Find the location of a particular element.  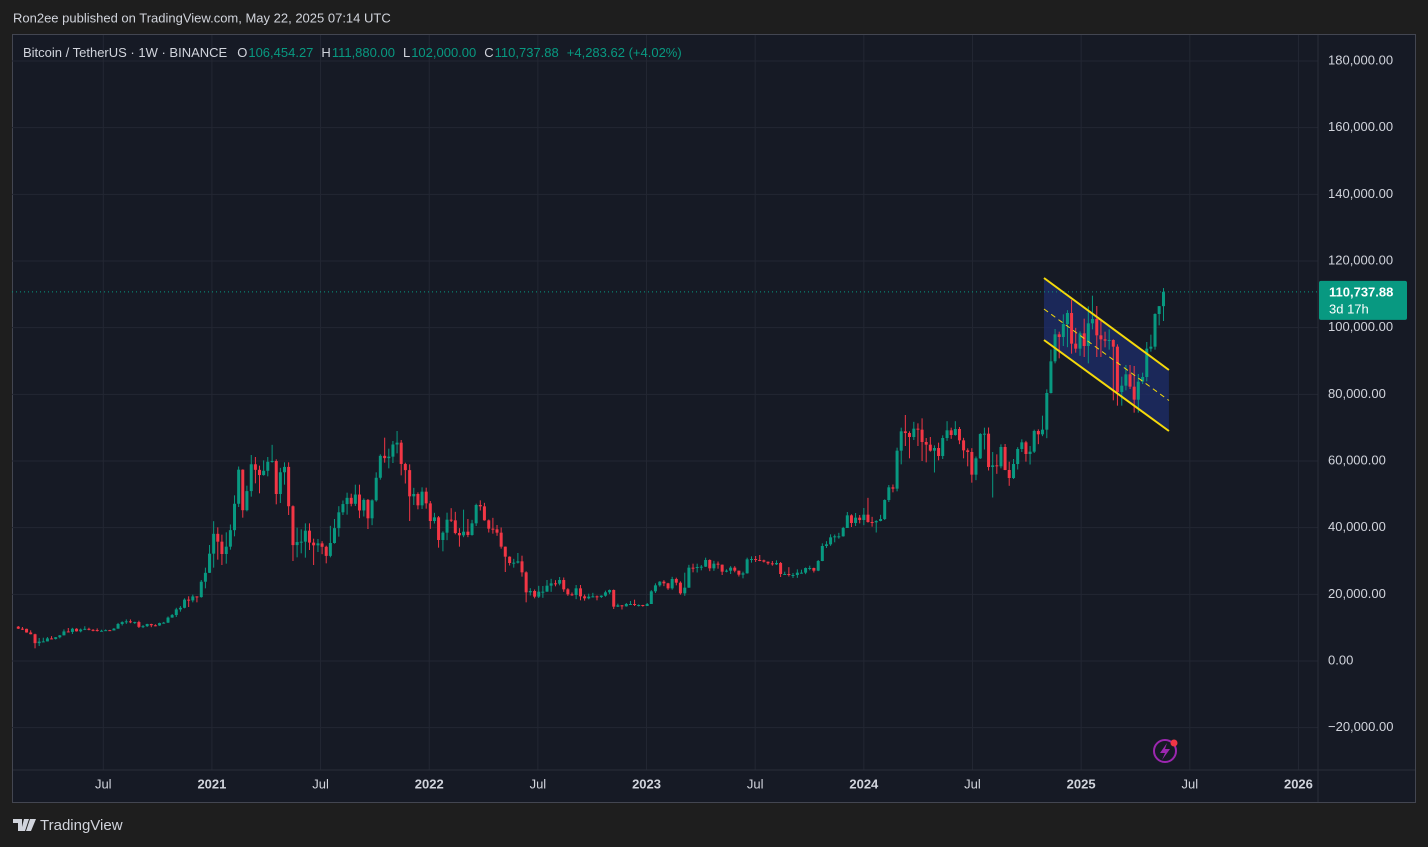

channel-median is located at coordinates (1106, 354).